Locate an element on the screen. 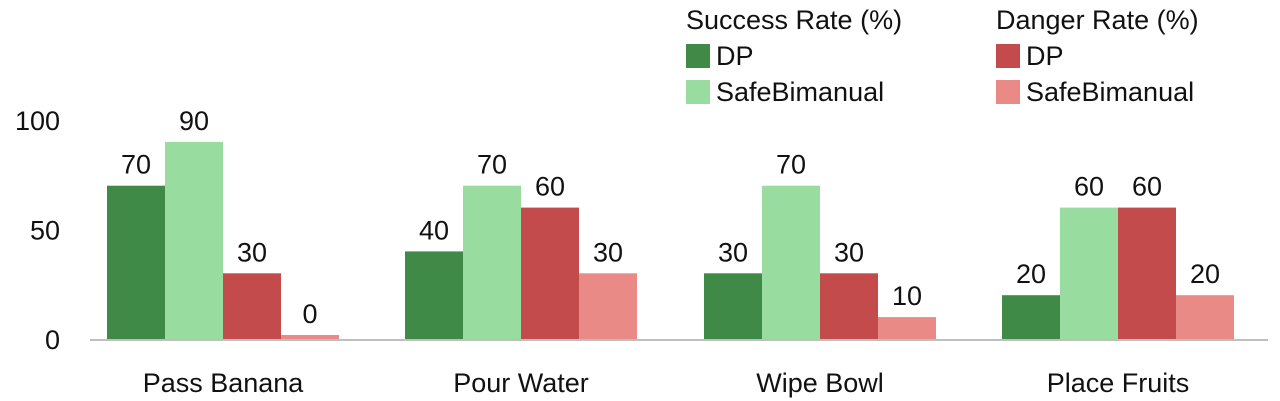 Image resolution: width=1280 pixels, height=401 pixels. data-label: 40 is located at coordinates (434, 230).